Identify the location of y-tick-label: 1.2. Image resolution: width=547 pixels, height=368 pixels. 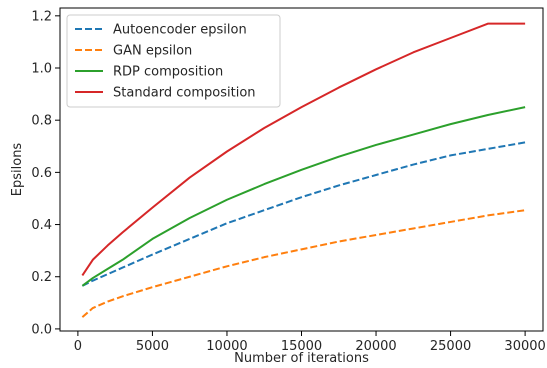
(41, 16).